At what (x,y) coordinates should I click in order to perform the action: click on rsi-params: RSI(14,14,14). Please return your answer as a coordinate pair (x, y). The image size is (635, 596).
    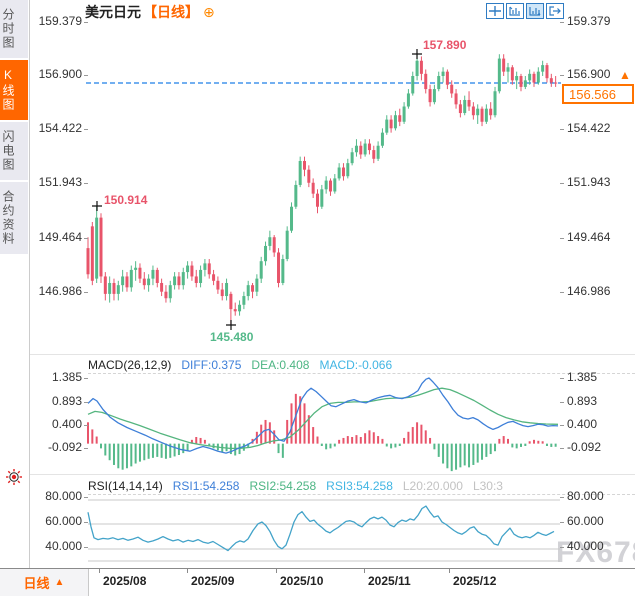
    Looking at the image, I should click on (125, 486).